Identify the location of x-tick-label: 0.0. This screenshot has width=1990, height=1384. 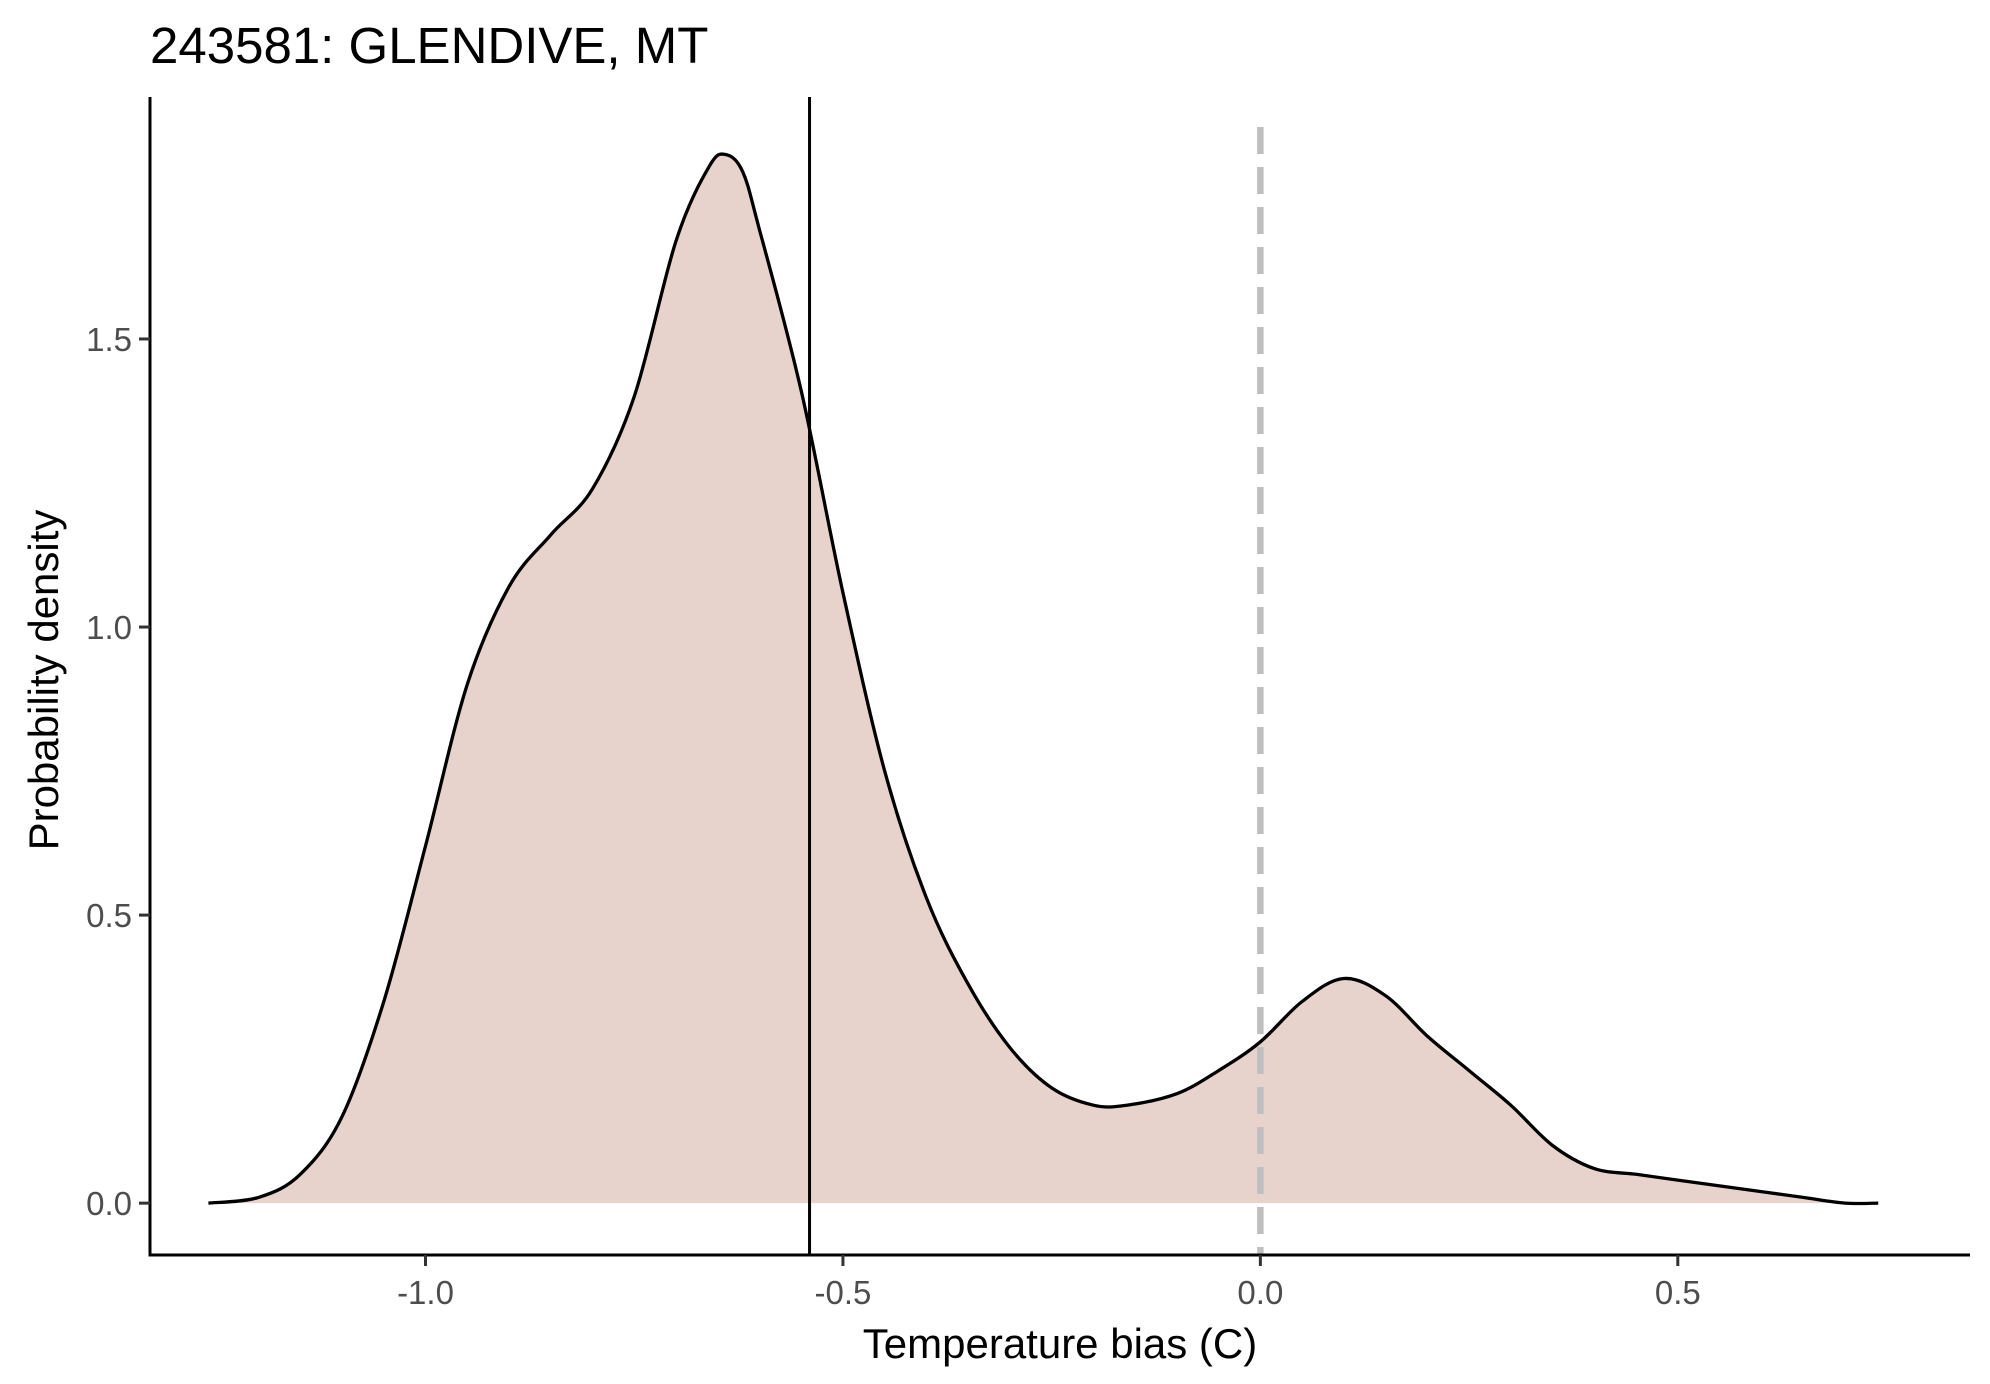
(1260, 1292).